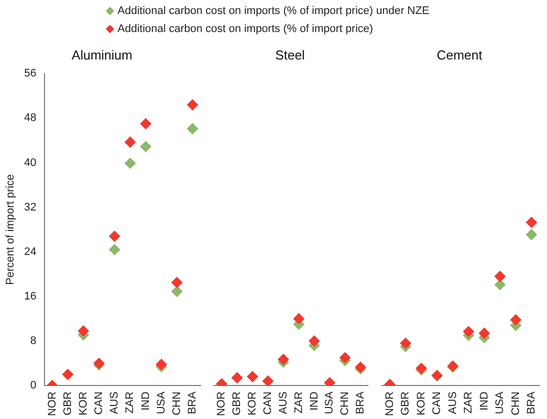 This screenshot has height=419, width=547. Describe the element at coordinates (30, 296) in the screenshot. I see `y-tick-label: 16` at that location.